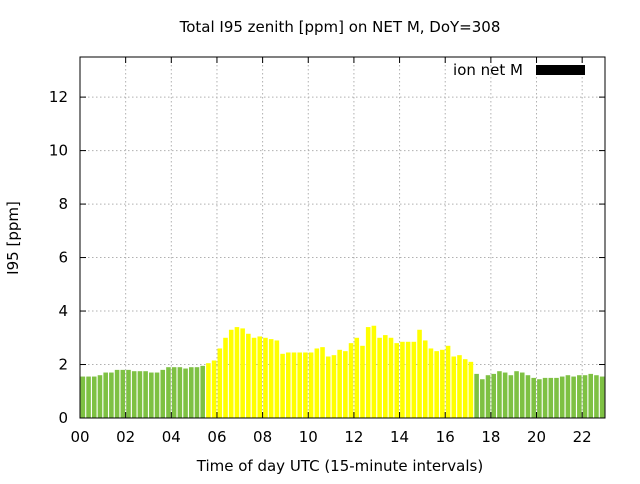 Image resolution: width=640 pixels, height=484 pixels. I want to click on x-tick-label: 16, so click(445, 437).